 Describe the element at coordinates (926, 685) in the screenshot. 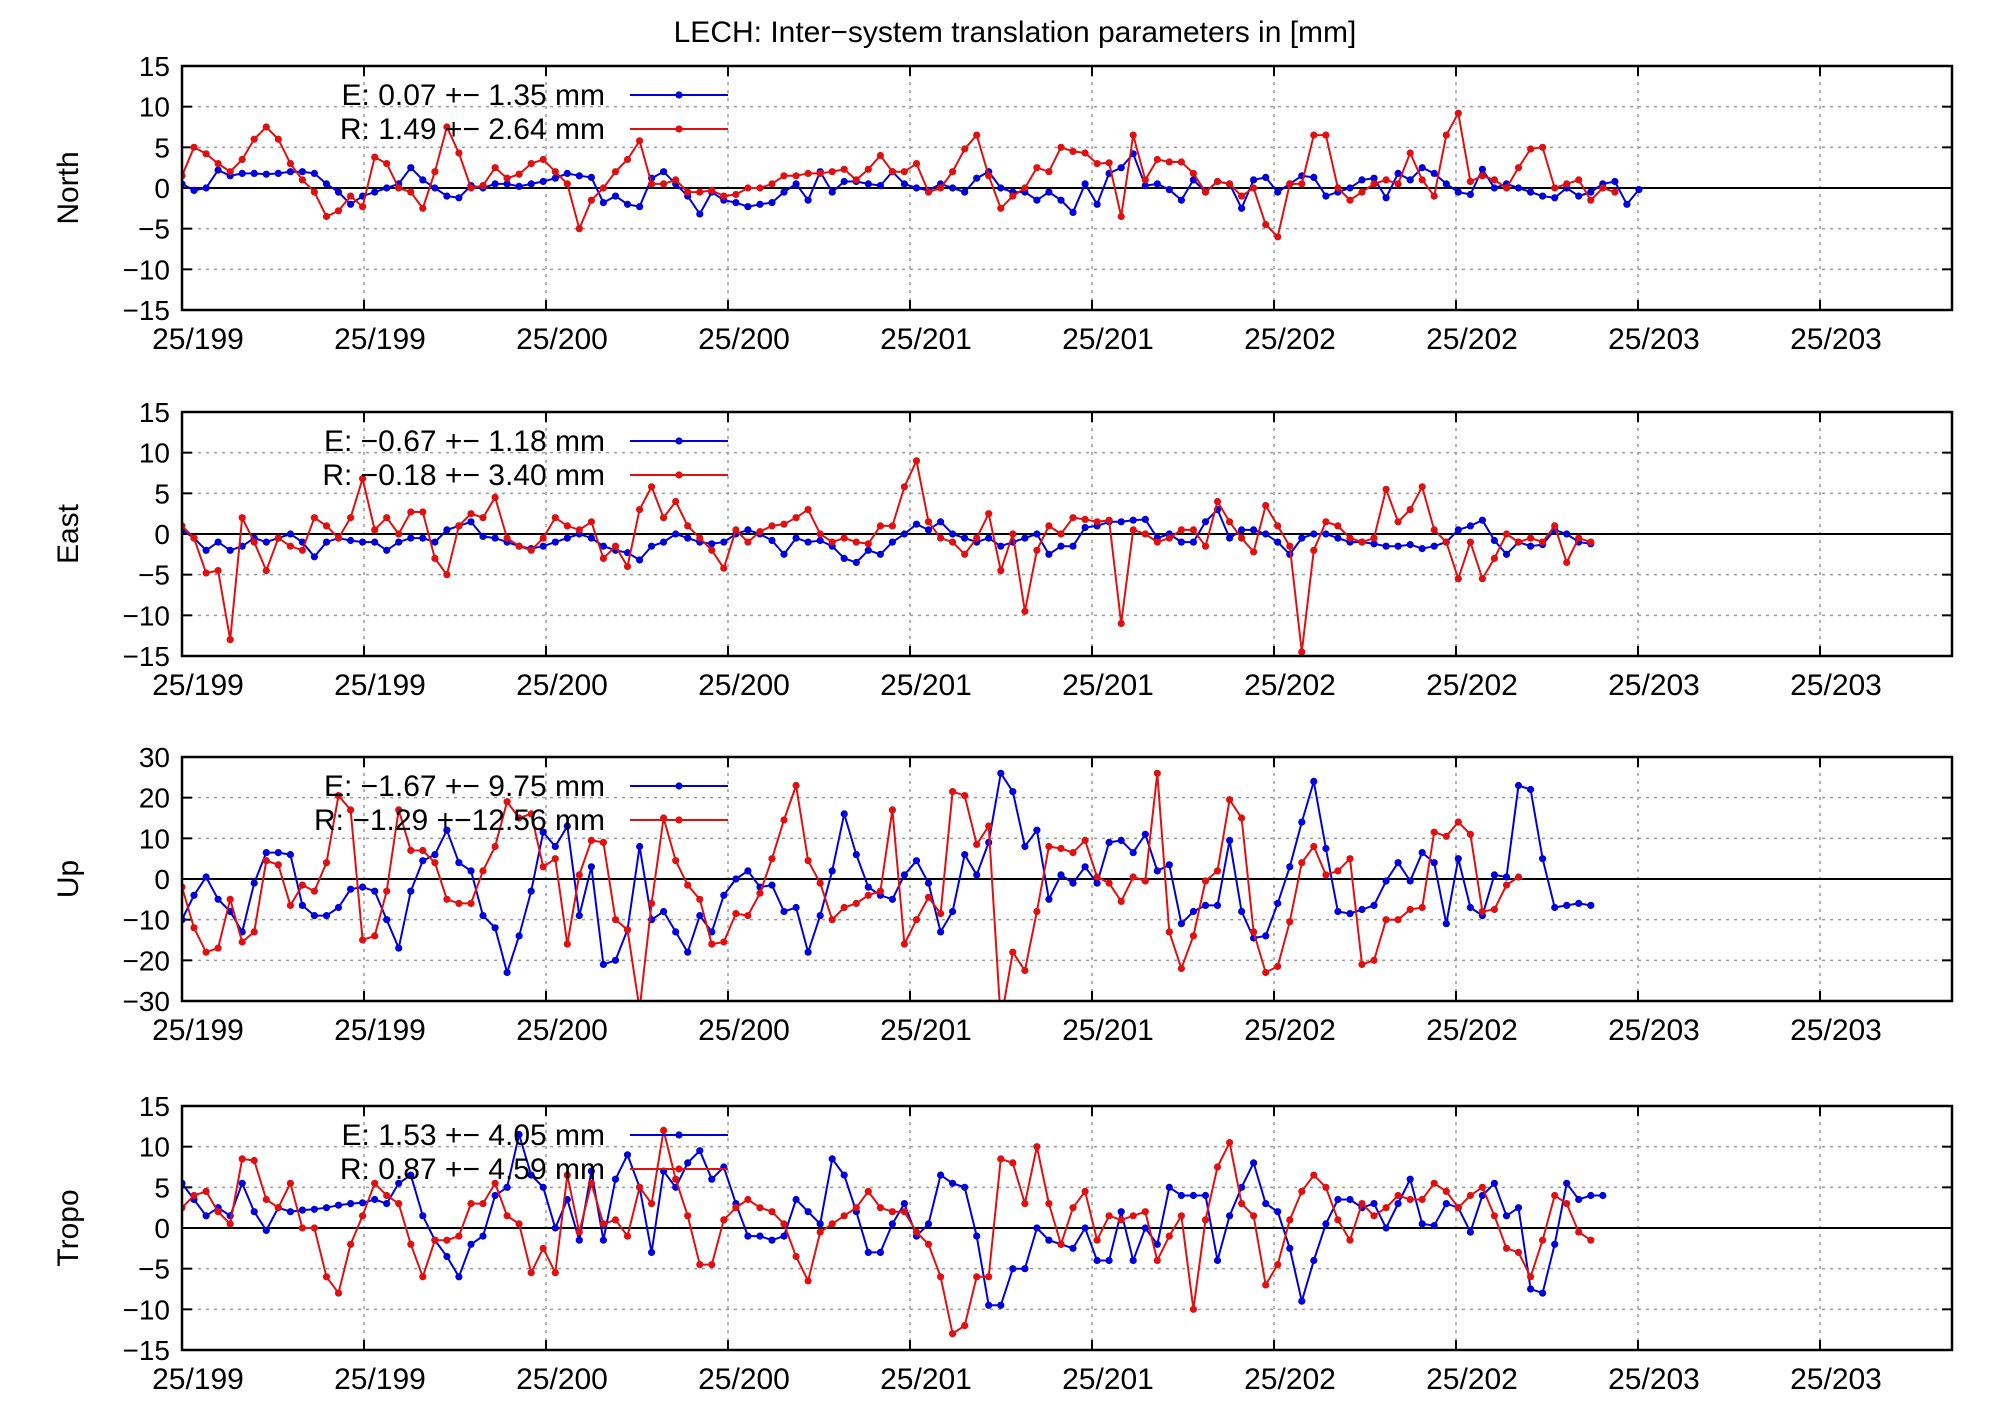

I see `x-tick-label: 25/201` at that location.